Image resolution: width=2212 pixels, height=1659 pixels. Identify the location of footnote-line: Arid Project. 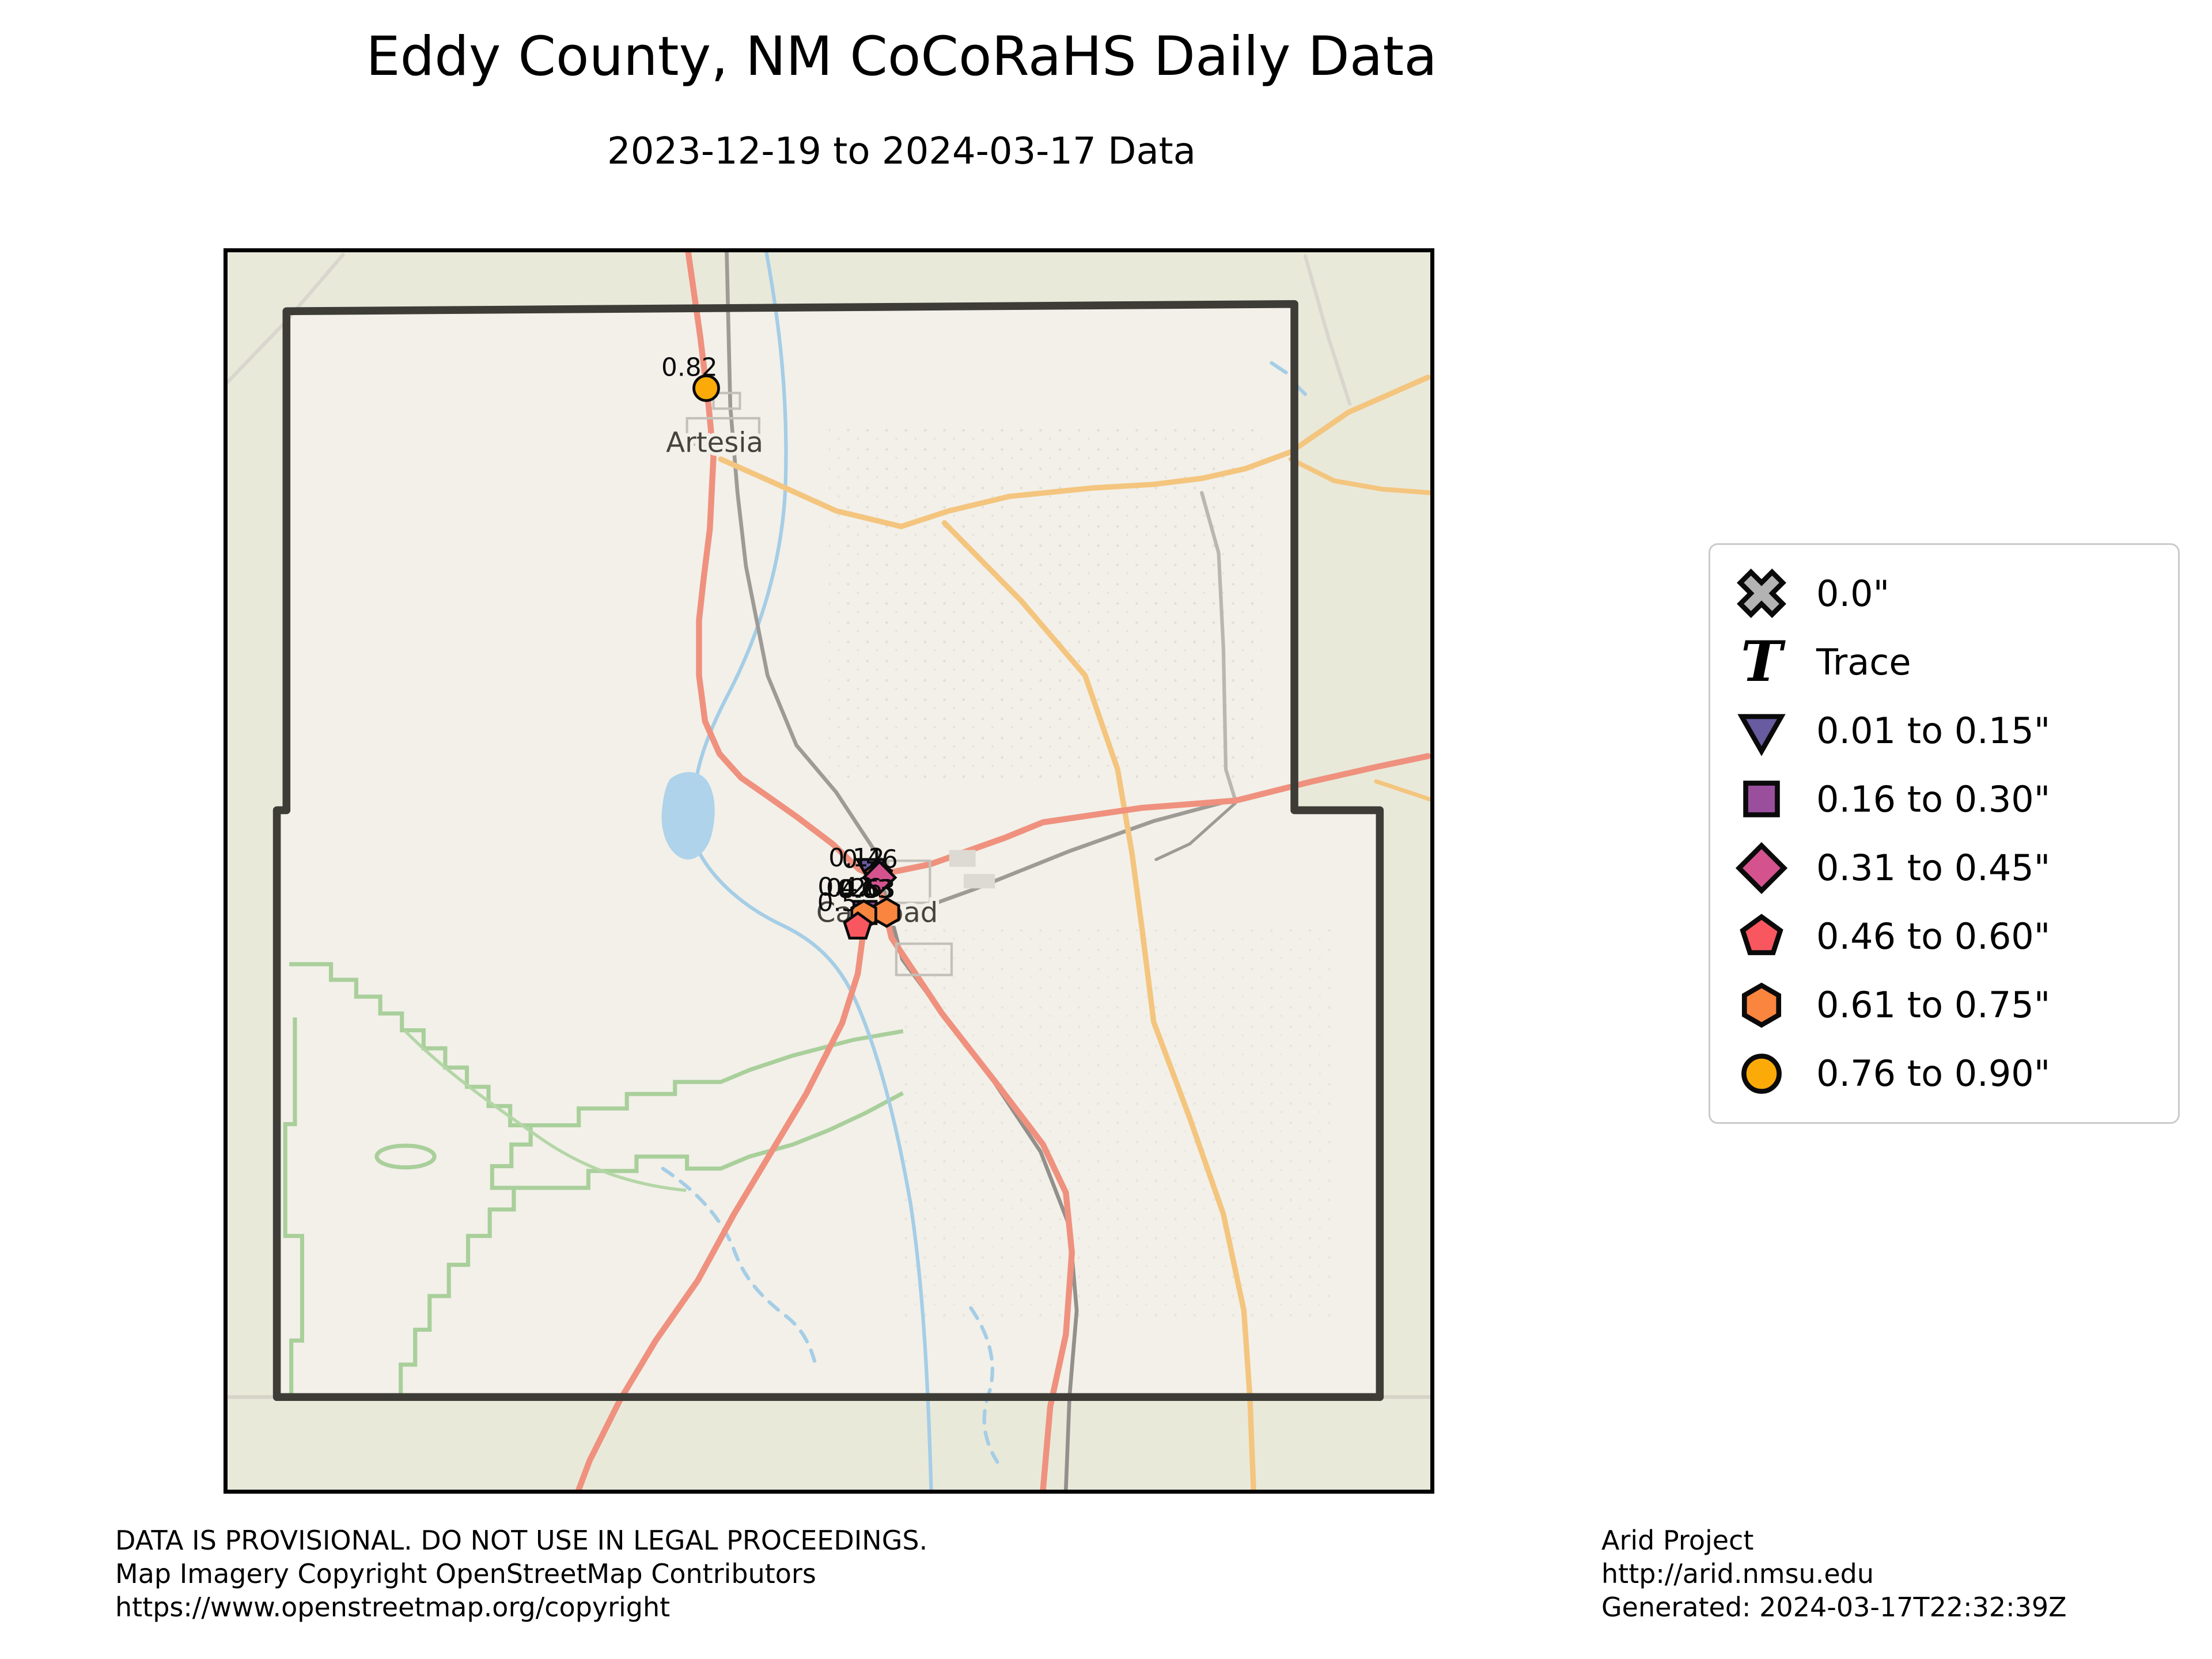
(1677, 1540).